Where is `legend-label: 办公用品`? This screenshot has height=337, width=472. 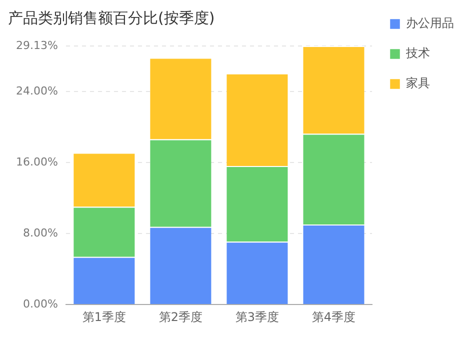
legend-label: 办公用品 is located at coordinates (430, 23).